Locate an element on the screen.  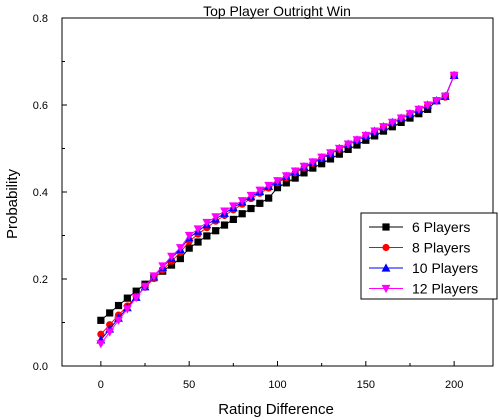
legend-item: 12 Players is located at coordinates (423, 289).